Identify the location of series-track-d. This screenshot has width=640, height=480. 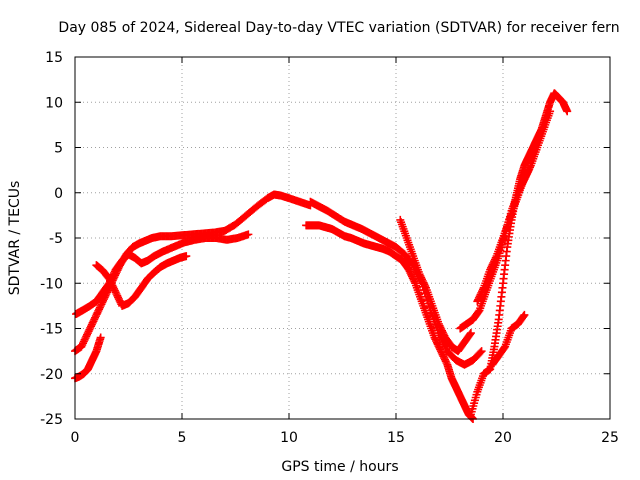
(88, 358).